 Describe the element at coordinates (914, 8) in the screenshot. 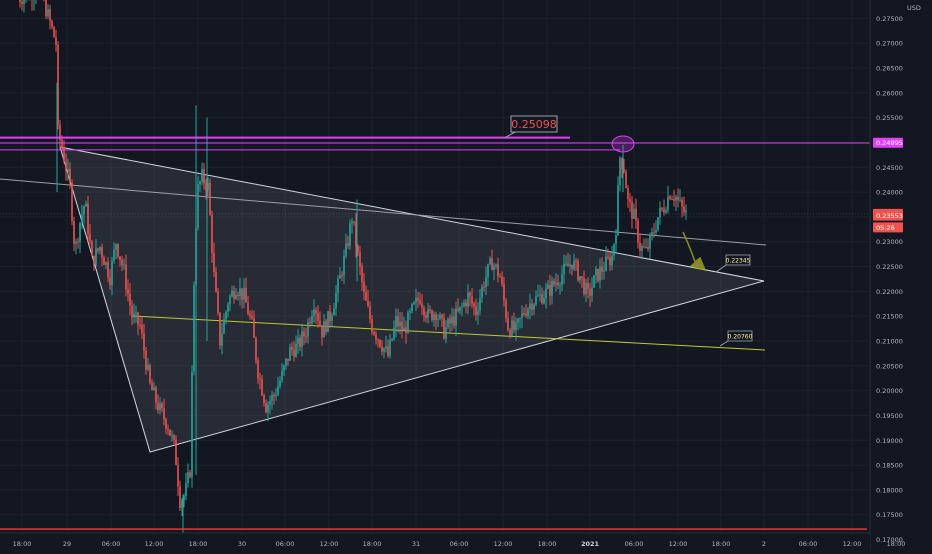

I see `currency-label: USD` at that location.